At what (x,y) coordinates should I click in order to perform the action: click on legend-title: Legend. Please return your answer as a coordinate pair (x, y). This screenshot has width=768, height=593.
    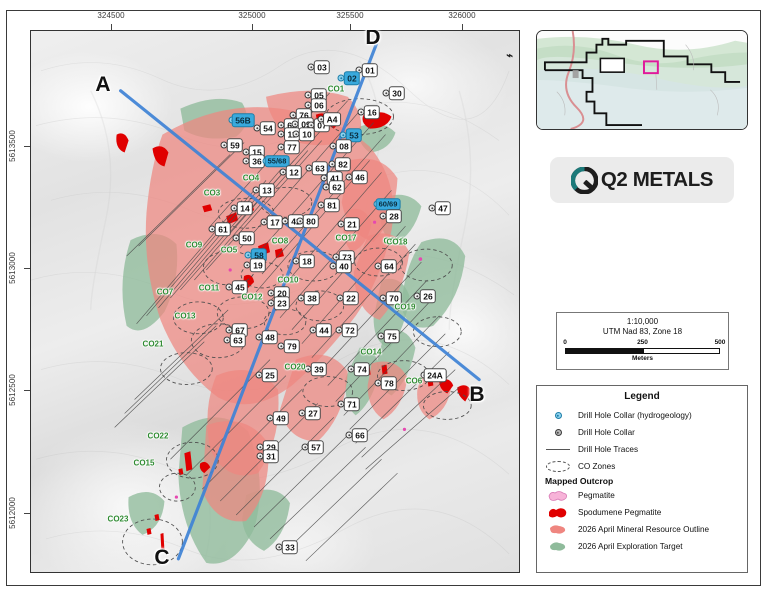
    Looking at the image, I should click on (642, 396).